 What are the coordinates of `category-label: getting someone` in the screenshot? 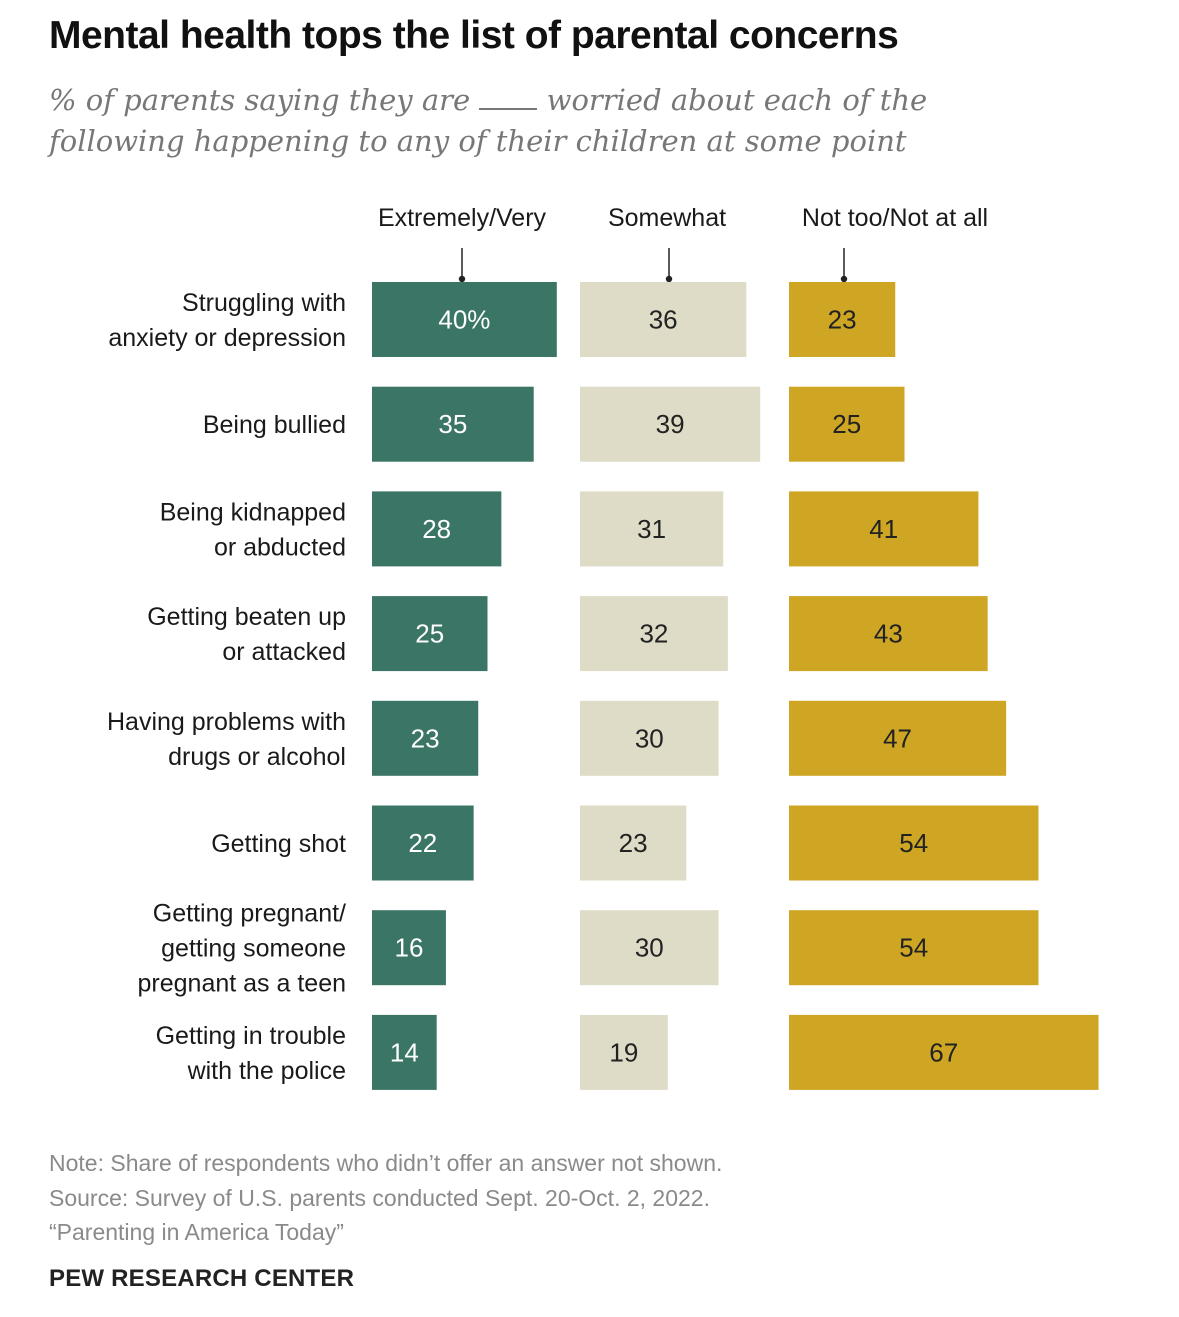 It's located at (253, 949).